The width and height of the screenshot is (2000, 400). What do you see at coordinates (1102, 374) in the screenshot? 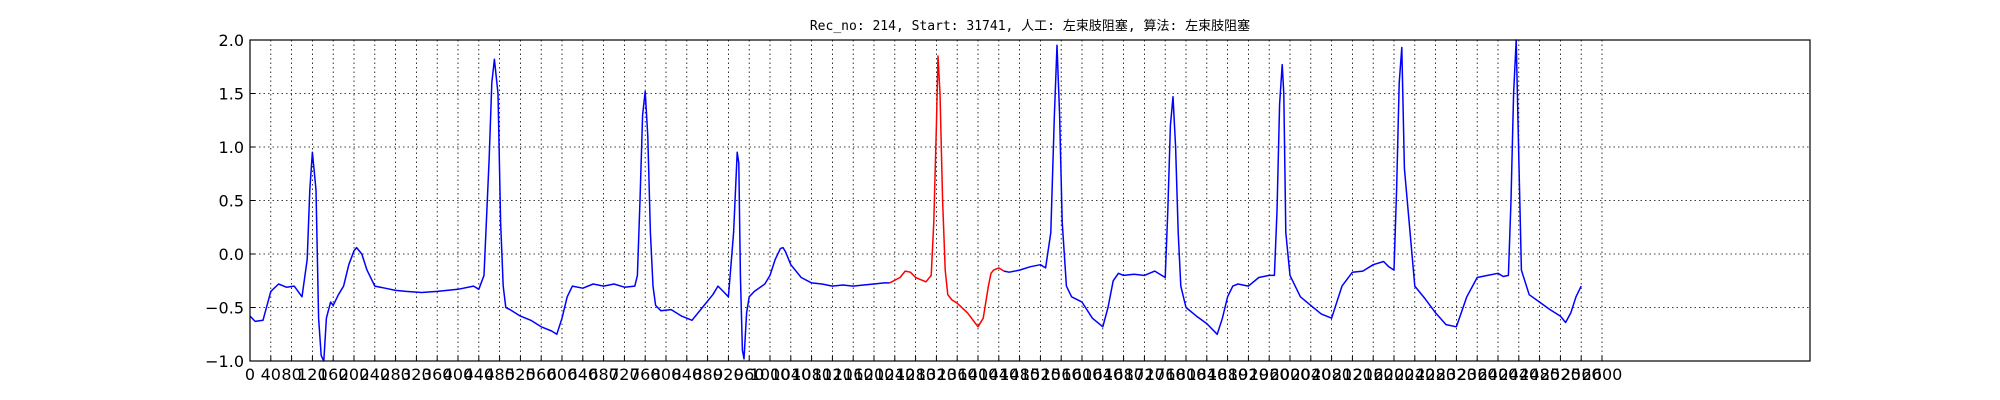
I see `x-tick-label: 1640` at bounding box center [1102, 374].